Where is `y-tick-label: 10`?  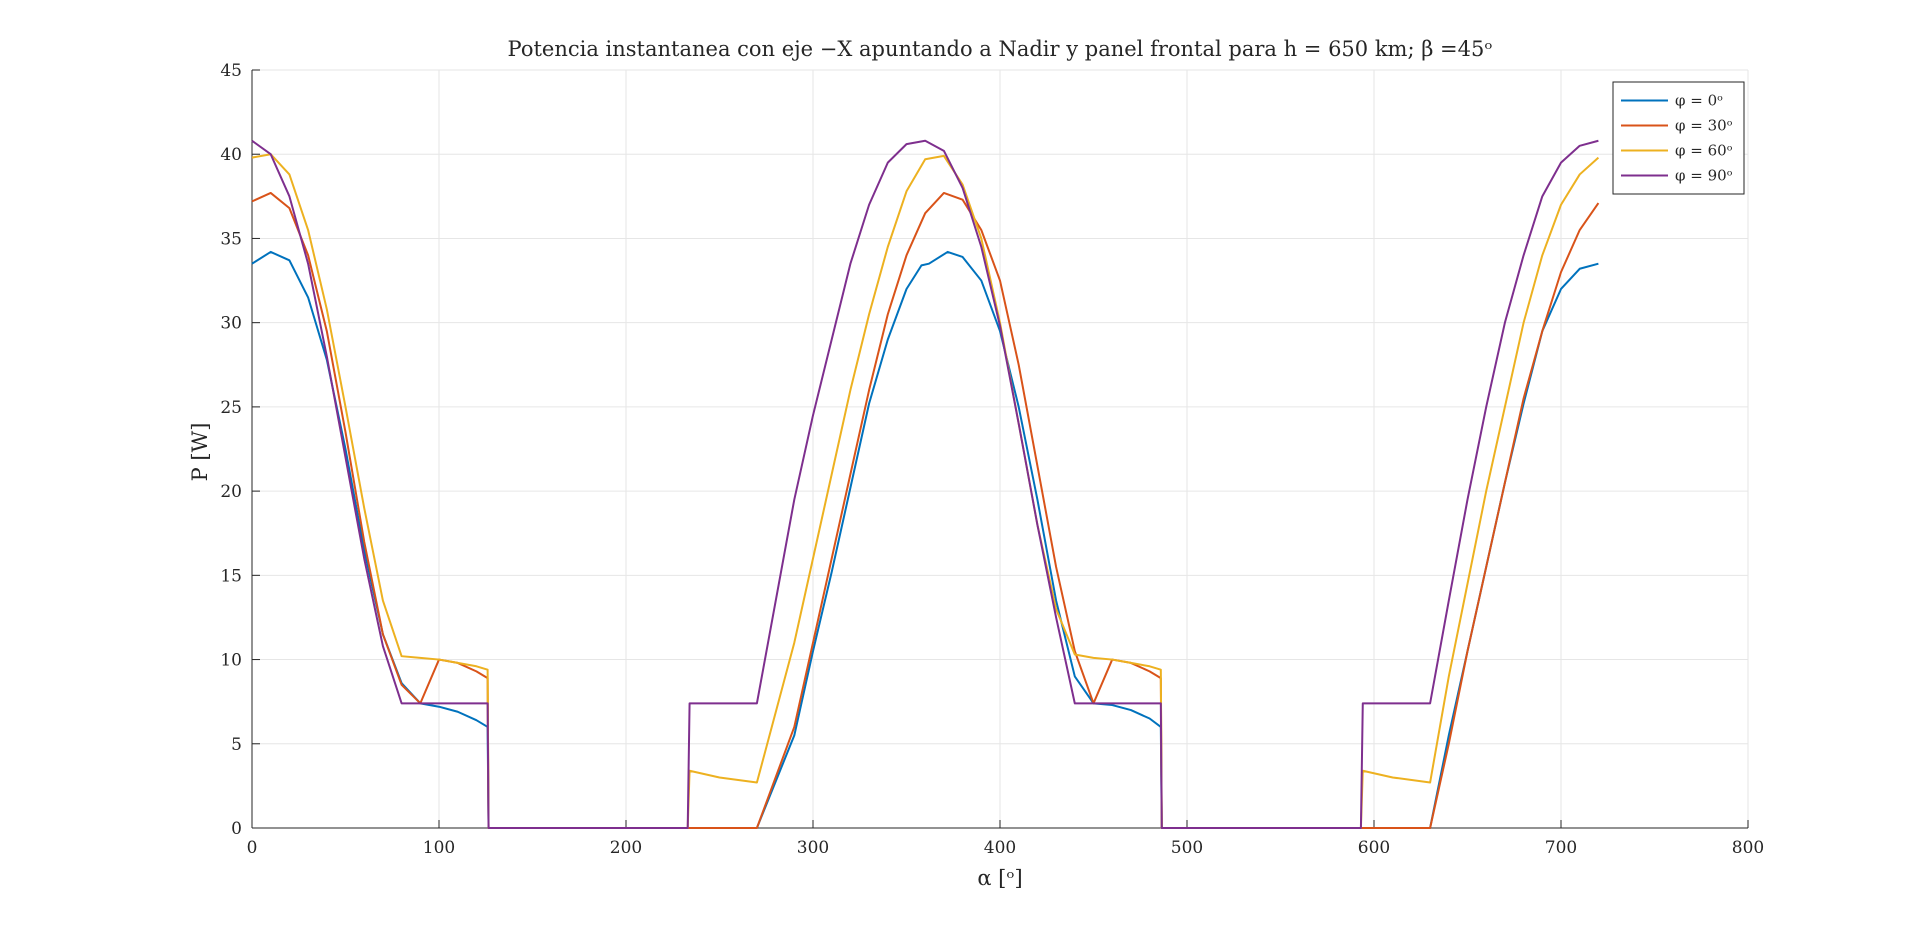 y-tick-label: 10 is located at coordinates (231, 661).